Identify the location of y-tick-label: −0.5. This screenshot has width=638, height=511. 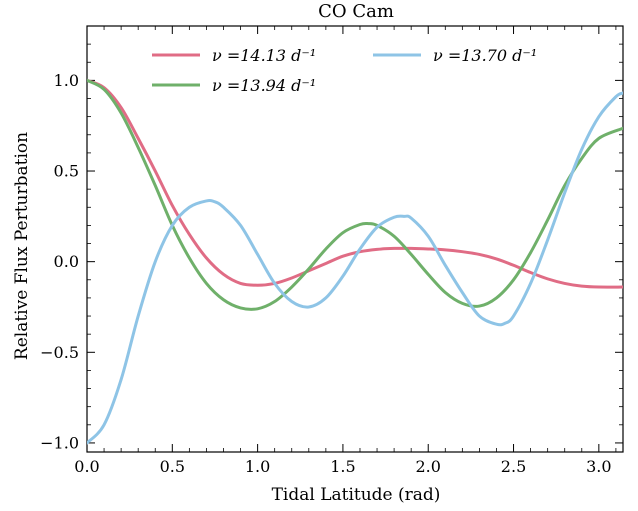
(59, 352).